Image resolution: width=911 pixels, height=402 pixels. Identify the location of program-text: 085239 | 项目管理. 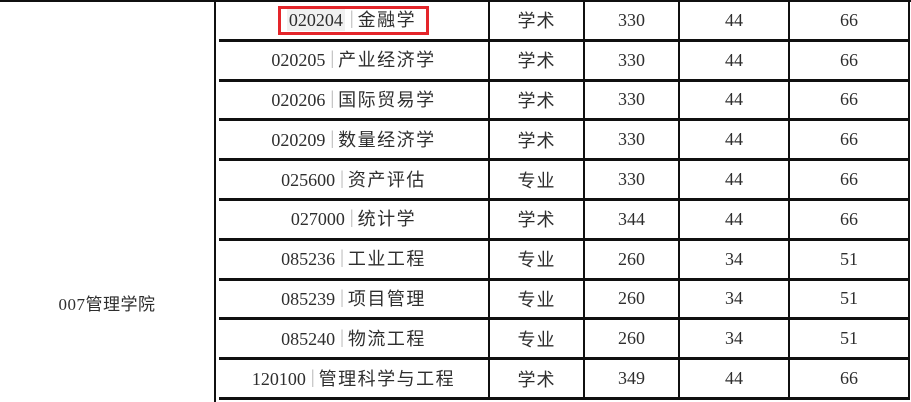
(353, 298).